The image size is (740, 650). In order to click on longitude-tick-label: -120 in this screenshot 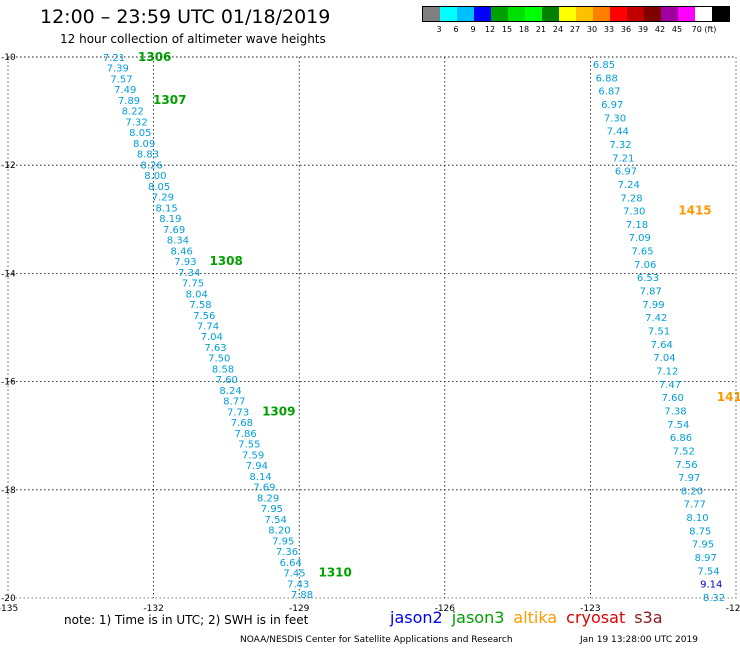, I will do `click(733, 609)`.